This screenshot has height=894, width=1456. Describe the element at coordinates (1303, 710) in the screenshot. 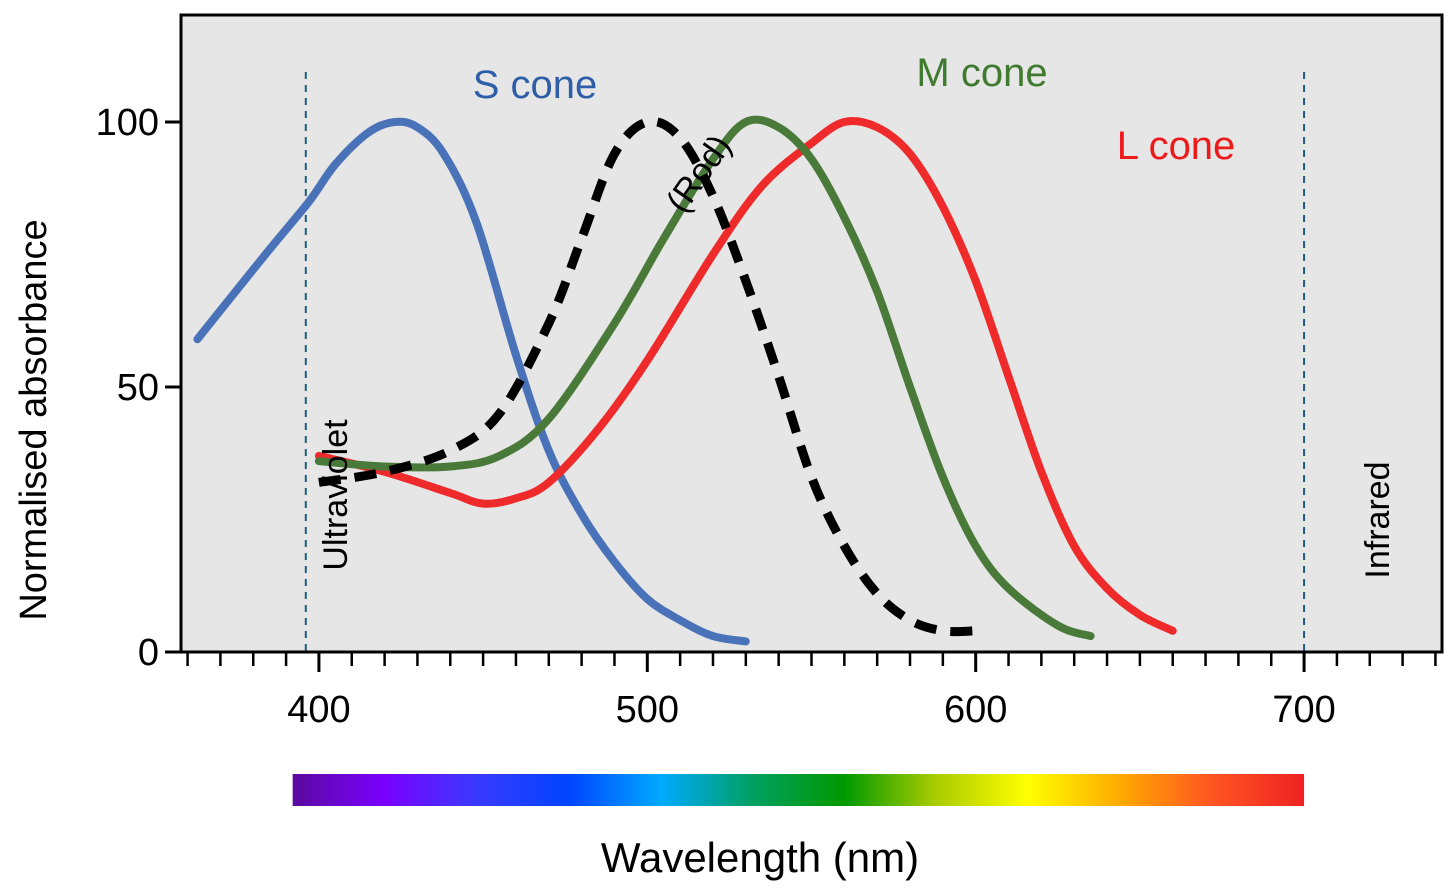

I see `x-tick-label: 700` at that location.